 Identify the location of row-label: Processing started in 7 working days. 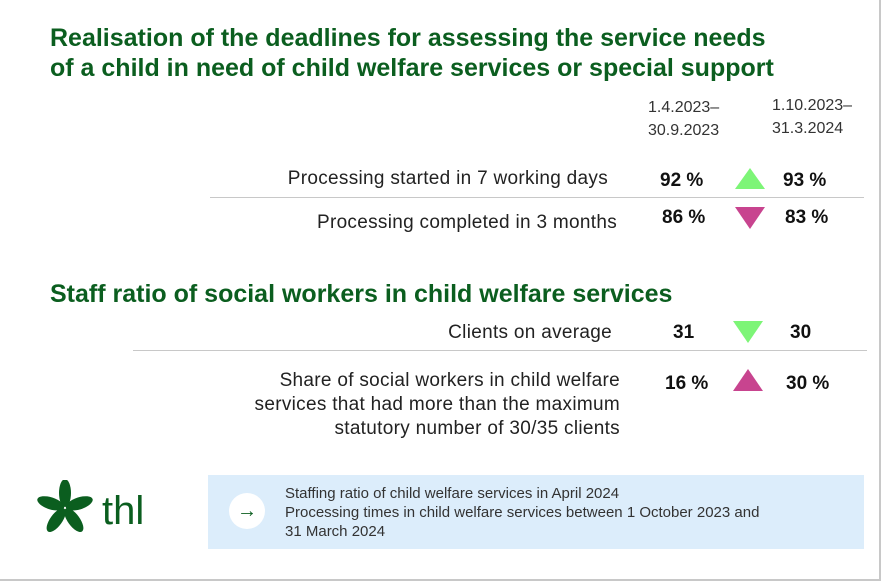
(447, 178).